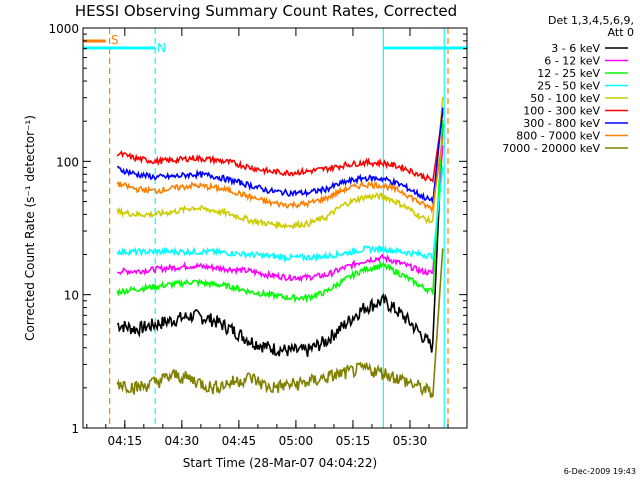 The height and width of the screenshot is (480, 640). What do you see at coordinates (600, 471) in the screenshot?
I see `footer-date: 6-Dec-2009 19:43` at bounding box center [600, 471].